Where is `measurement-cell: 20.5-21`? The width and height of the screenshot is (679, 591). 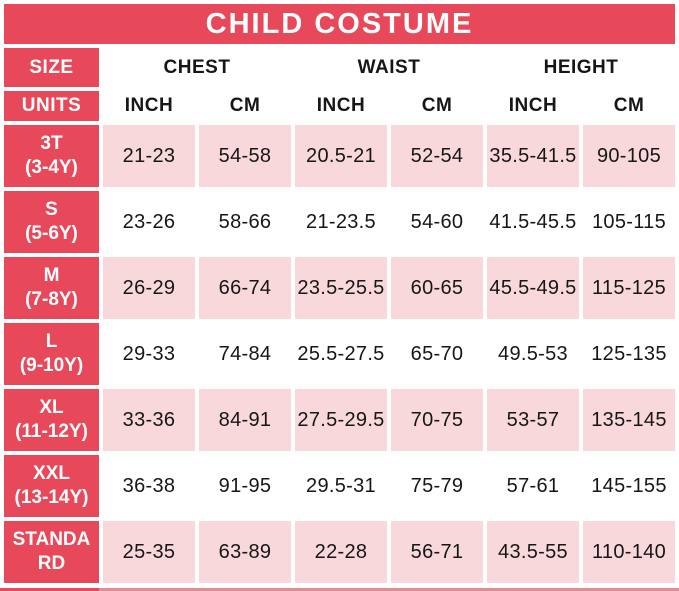
measurement-cell: 20.5-21 is located at coordinates (341, 156).